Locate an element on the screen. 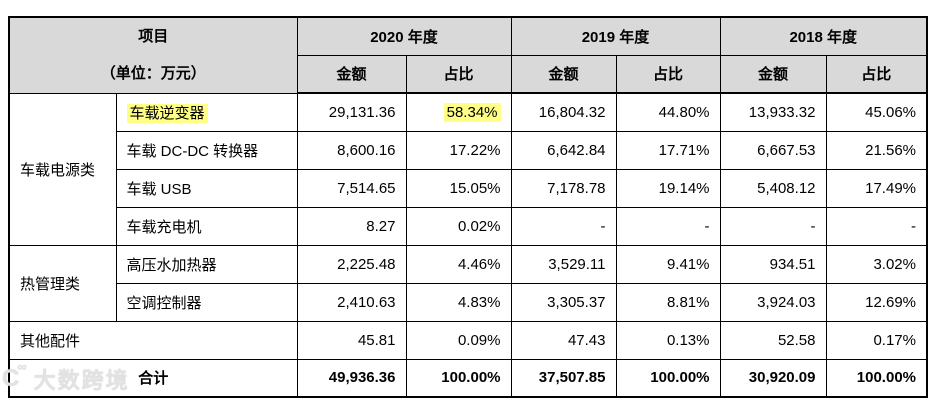  watermark: C∞ 大数跨境 is located at coordinates (66, 377).